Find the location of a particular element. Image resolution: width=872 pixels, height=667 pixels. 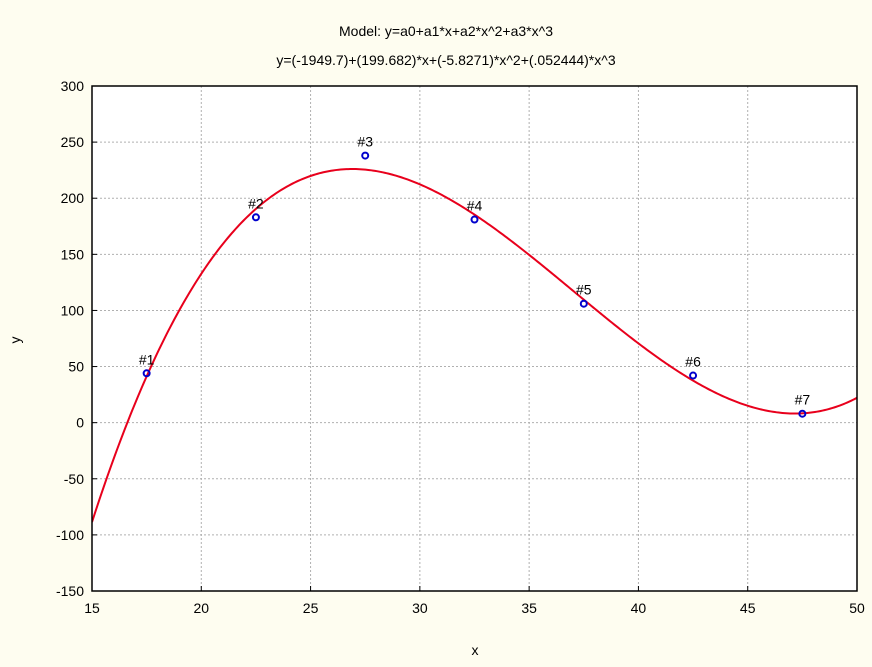

y-tick-label: 250 is located at coordinates (73, 142).